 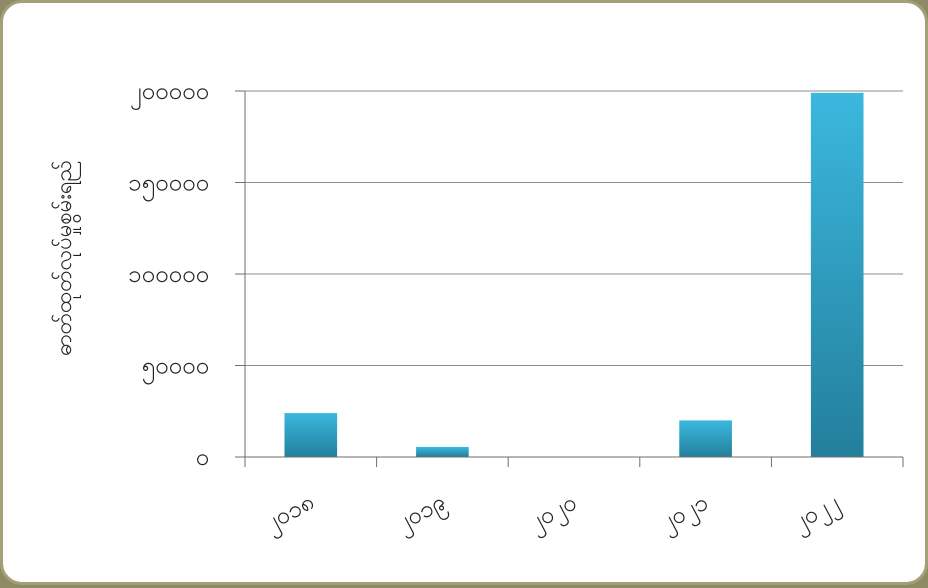 I want to click on x-tick-label: ၂၀၁၈, so click(x=290, y=514).